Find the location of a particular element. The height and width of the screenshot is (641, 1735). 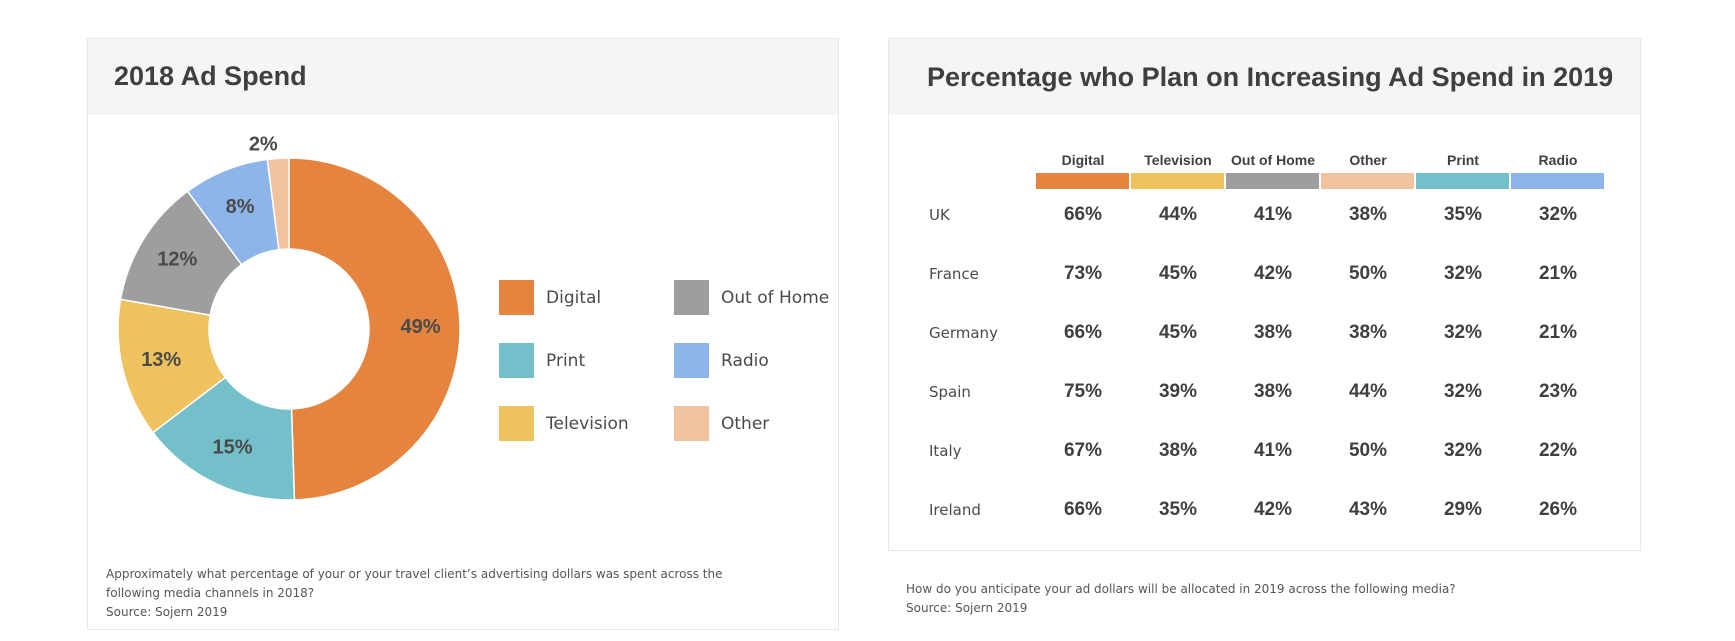

donut-slice-other is located at coordinates (278, 204).